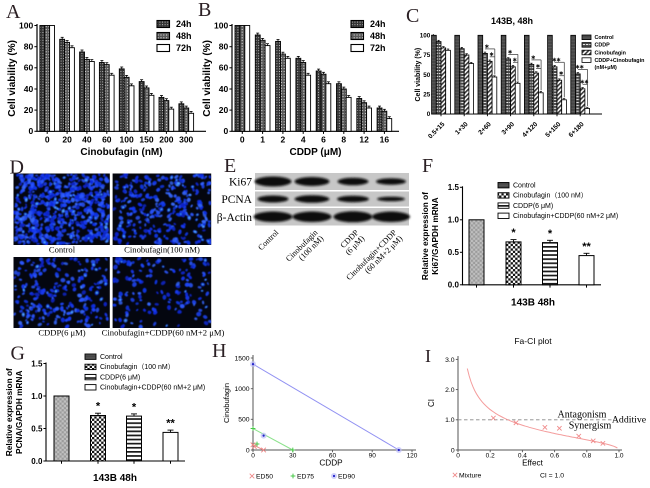 This screenshot has height=488, width=650. Describe the element at coordinates (303, 139) in the screenshot. I see `svg-text: 4` at that location.